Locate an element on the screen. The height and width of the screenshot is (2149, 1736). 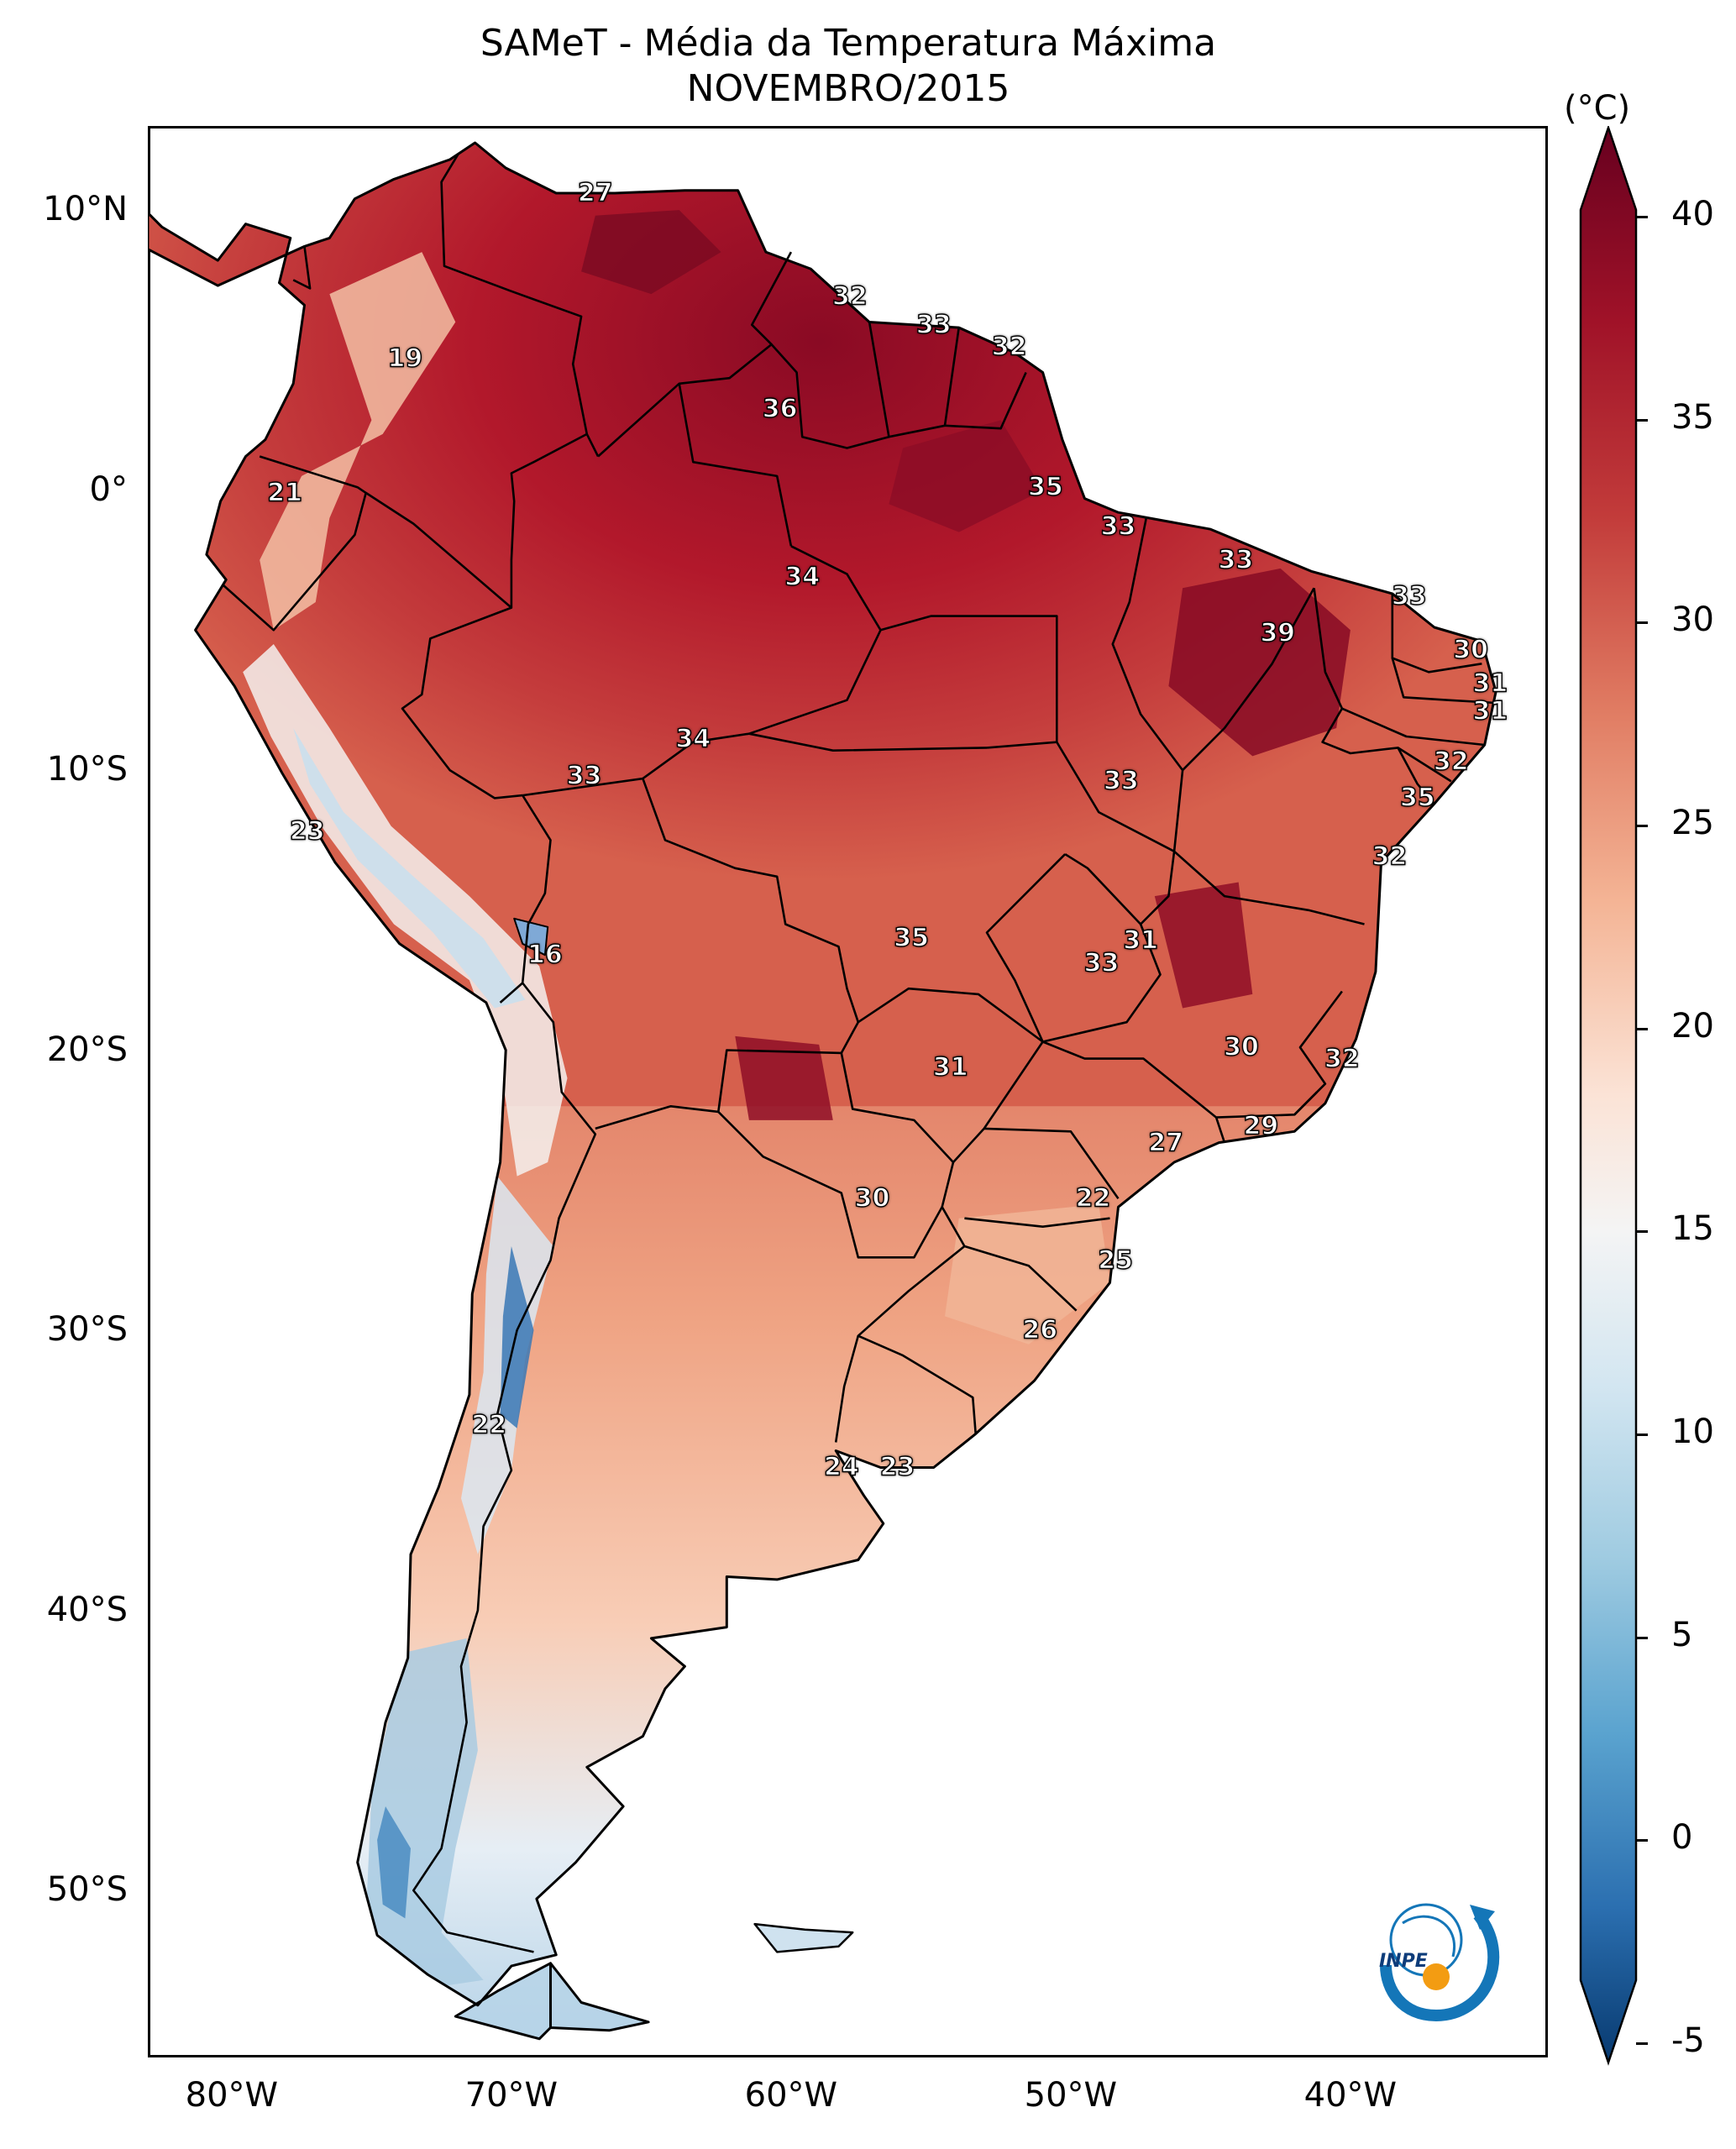
patagonia-cold-core is located at coordinates (394, 1862).